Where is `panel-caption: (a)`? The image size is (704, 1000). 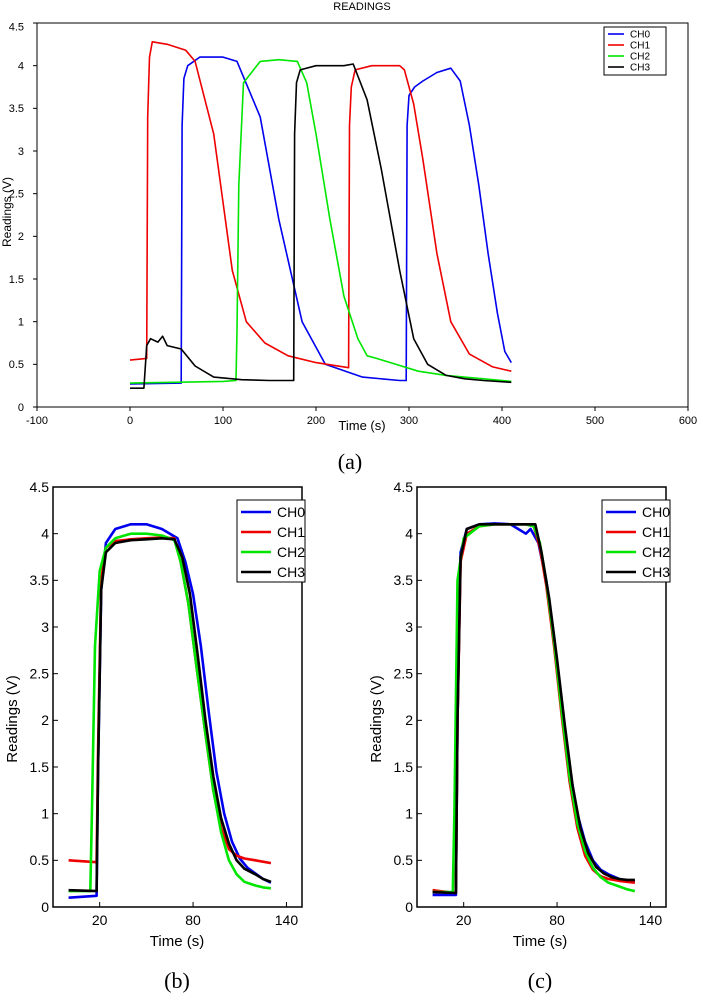 panel-caption: (a) is located at coordinates (350, 461).